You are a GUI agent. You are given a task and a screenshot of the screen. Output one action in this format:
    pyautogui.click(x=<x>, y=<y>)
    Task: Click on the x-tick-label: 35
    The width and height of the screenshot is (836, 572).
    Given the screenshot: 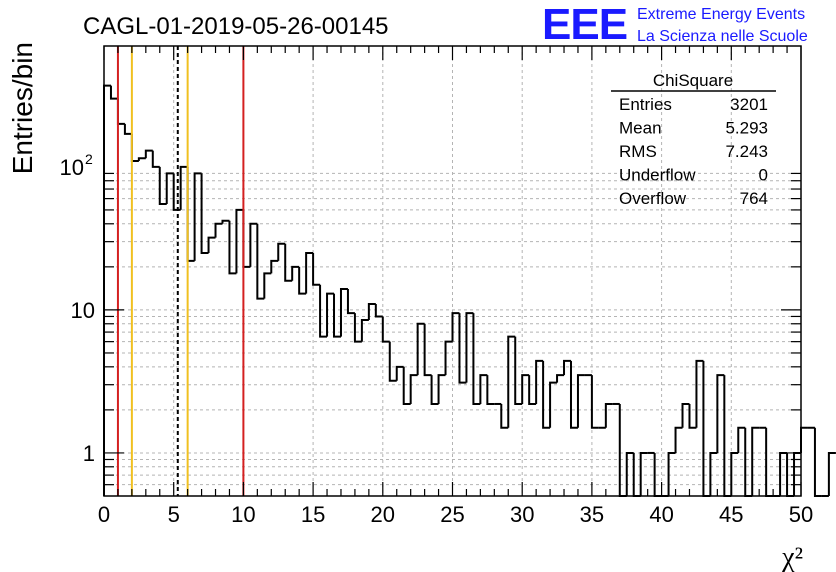 What is the action you would take?
    pyautogui.click(x=592, y=514)
    